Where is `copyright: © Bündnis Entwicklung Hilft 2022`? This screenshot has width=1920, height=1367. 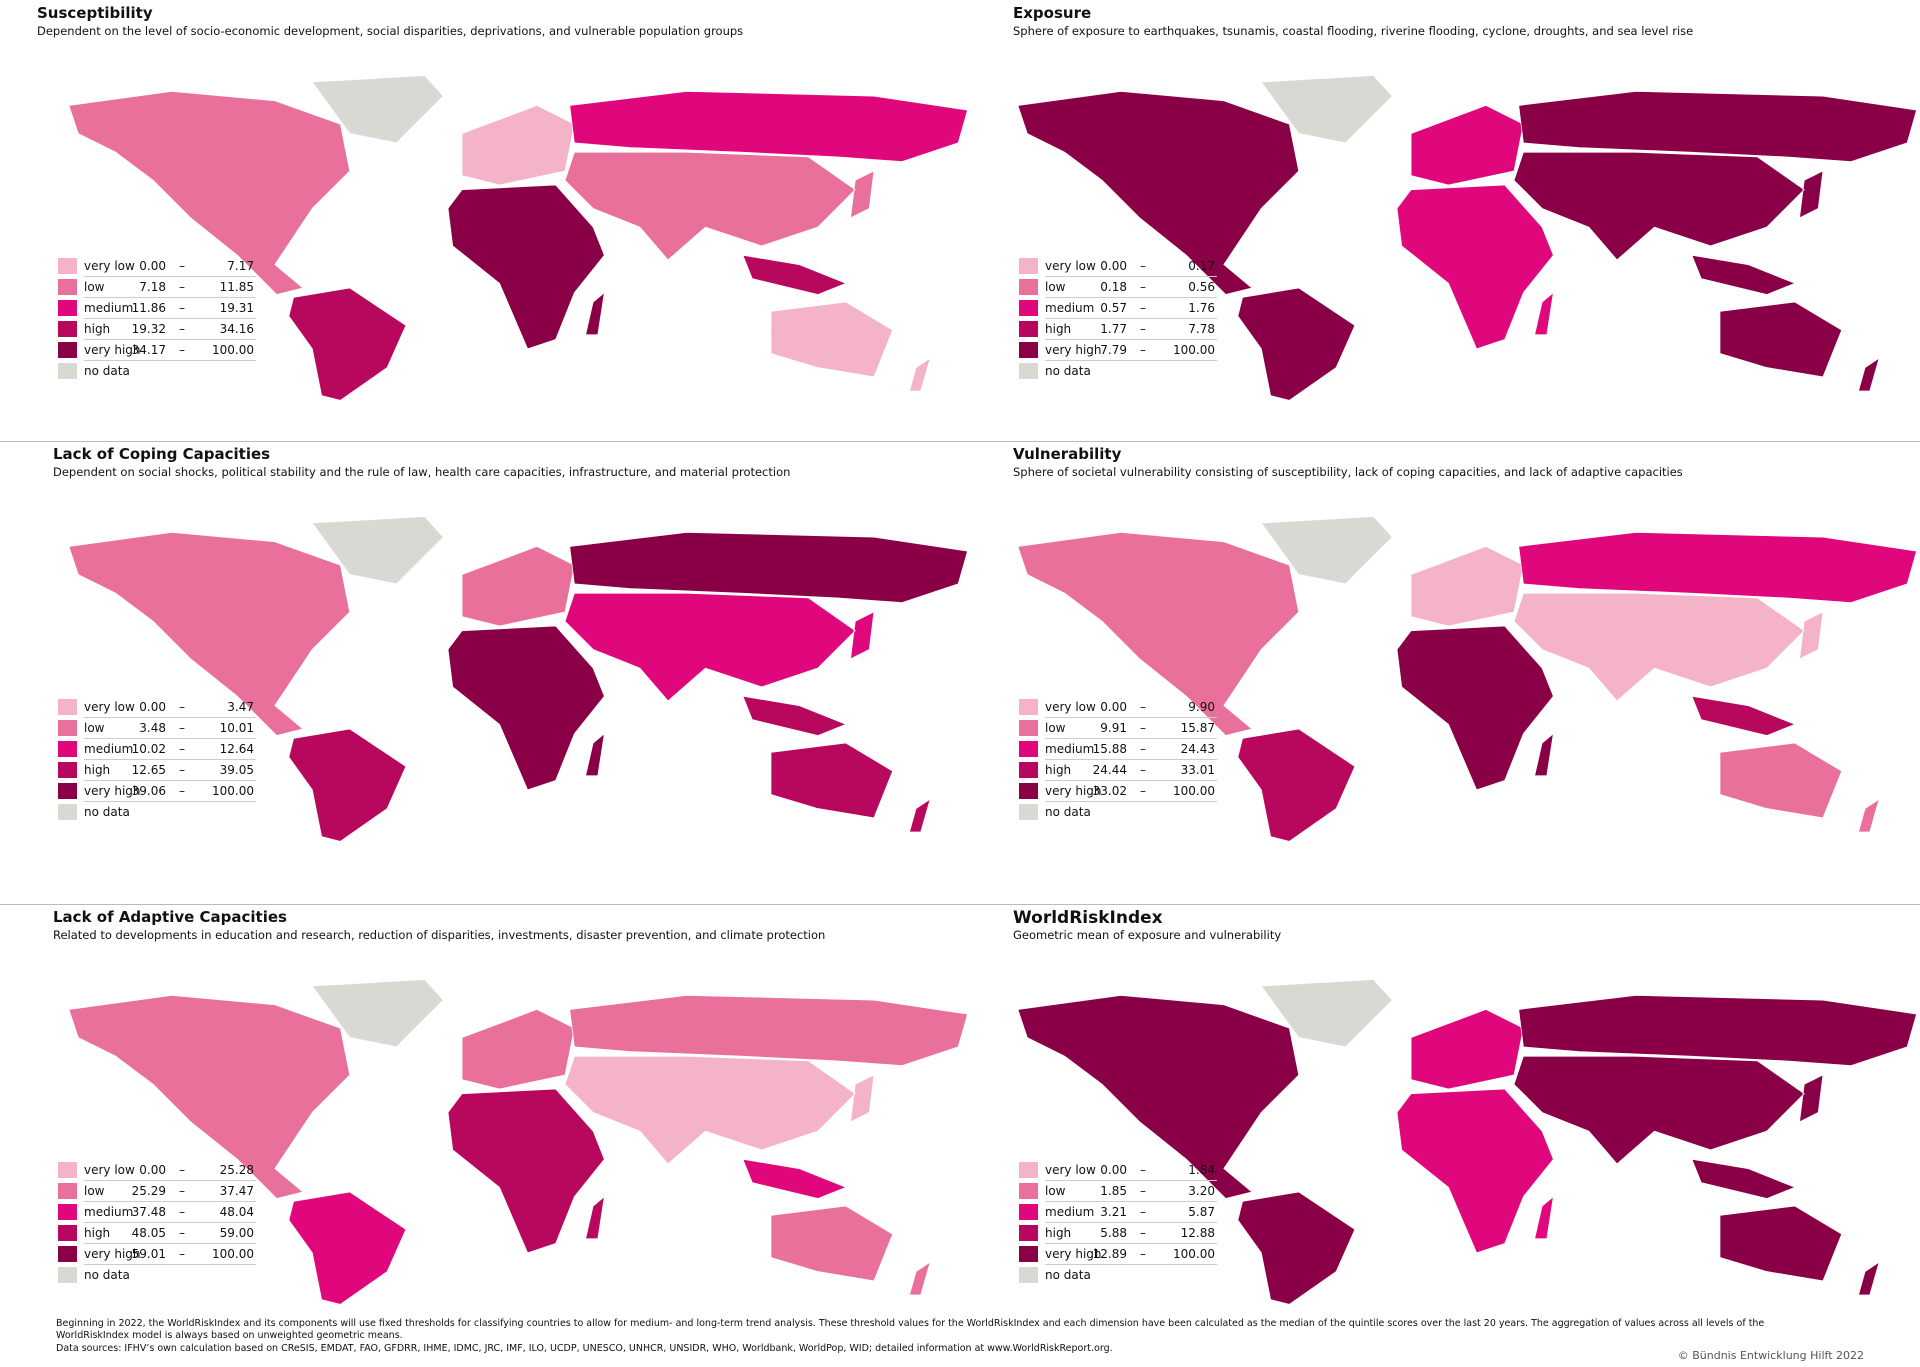 copyright: © Bündnis Entwicklung Hilft 2022 is located at coordinates (1770, 1355).